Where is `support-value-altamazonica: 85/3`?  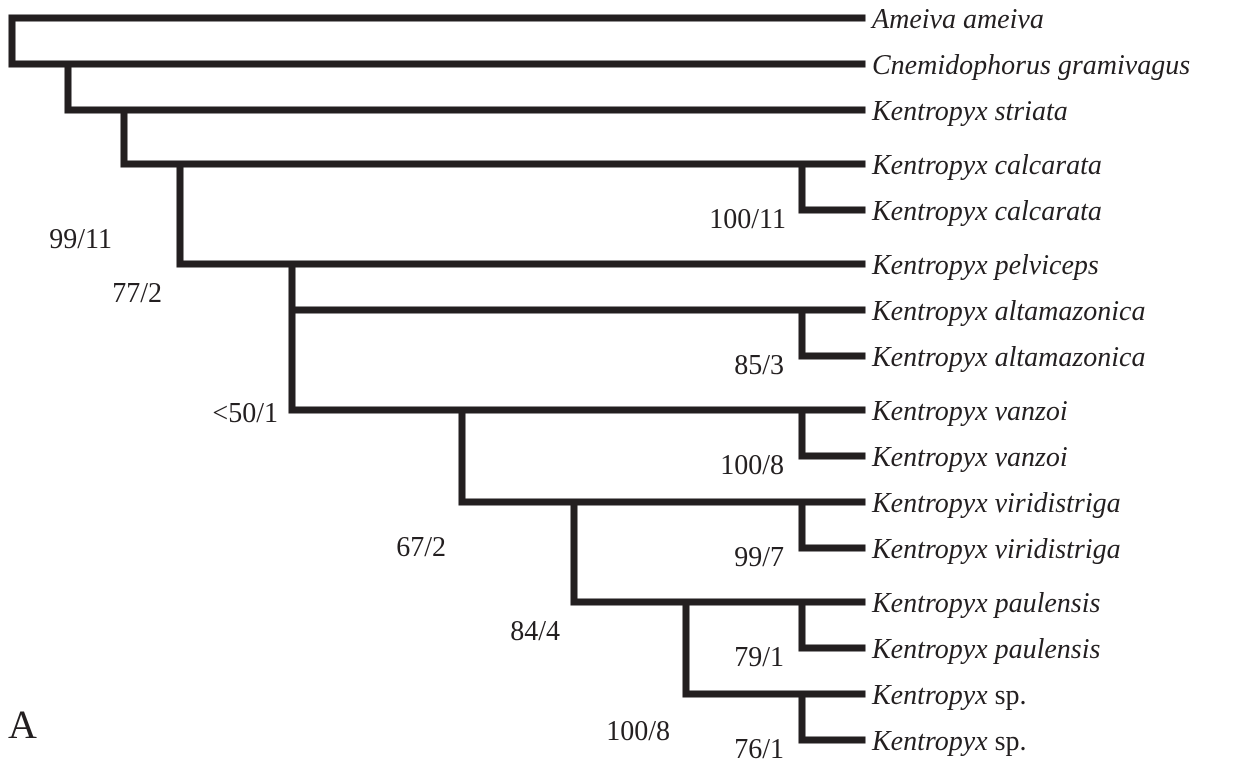 support-value-altamazonica: 85/3 is located at coordinates (759, 365).